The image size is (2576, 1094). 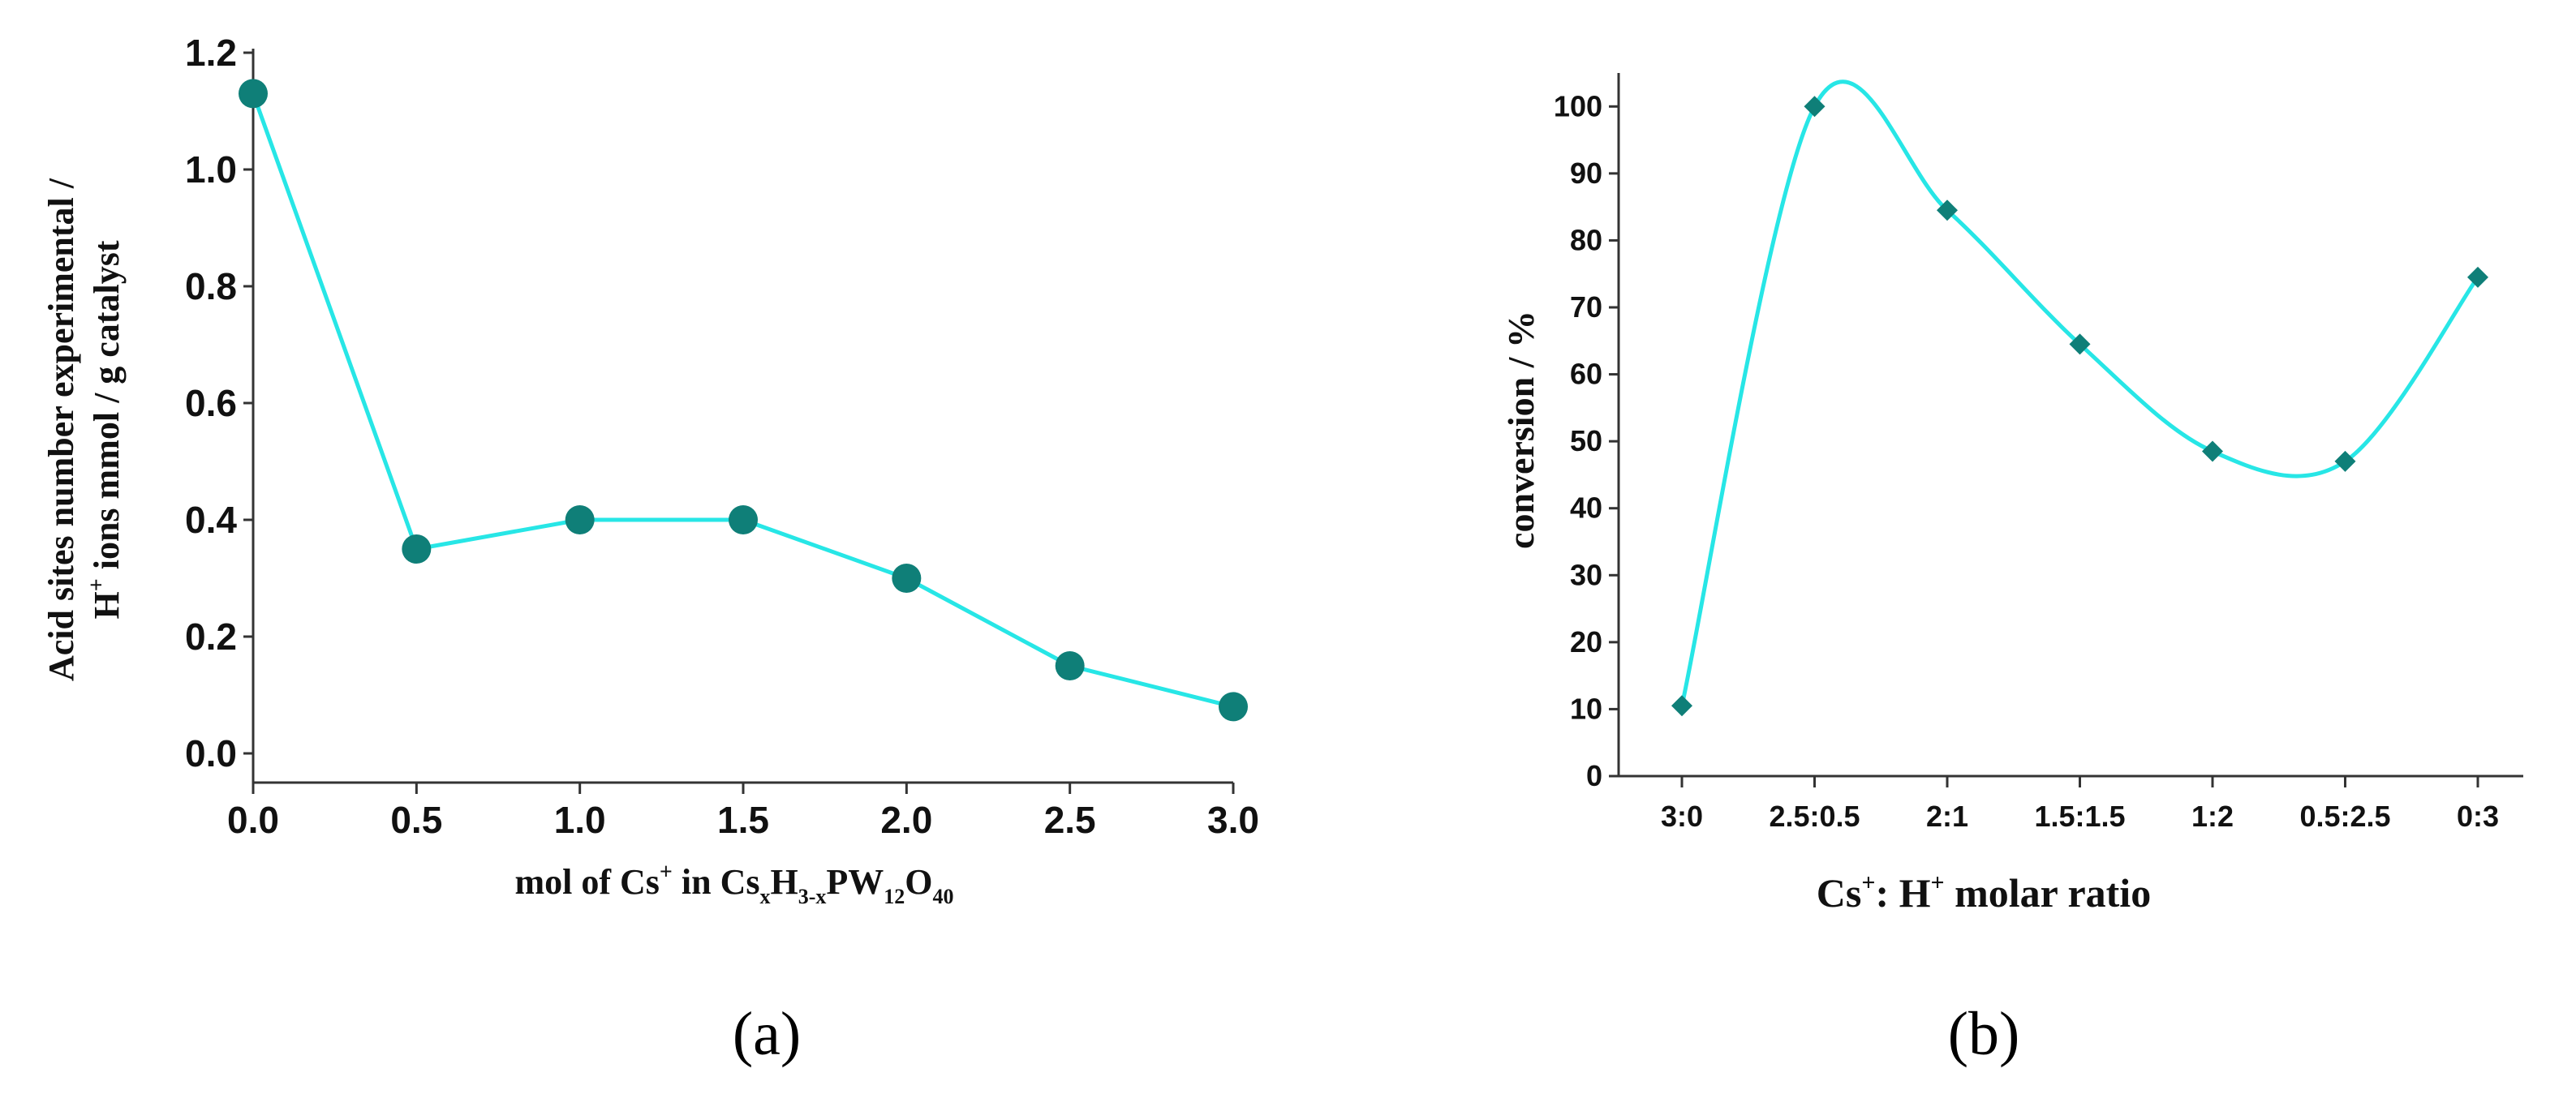 What do you see at coordinates (1586, 374) in the screenshot?
I see `chart-b-y-tick-label: 60` at bounding box center [1586, 374].